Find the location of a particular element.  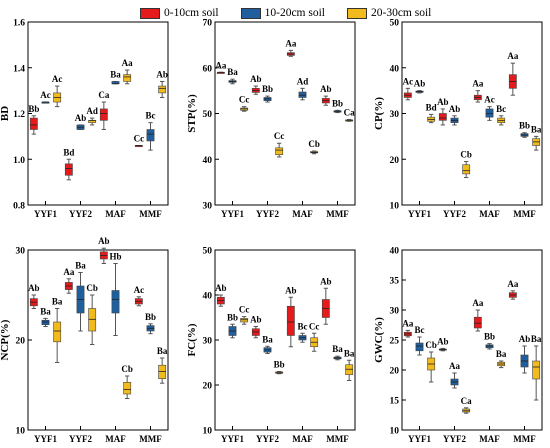

panel-5-xtick-label-1: YYF2 is located at coordinates (454, 439).